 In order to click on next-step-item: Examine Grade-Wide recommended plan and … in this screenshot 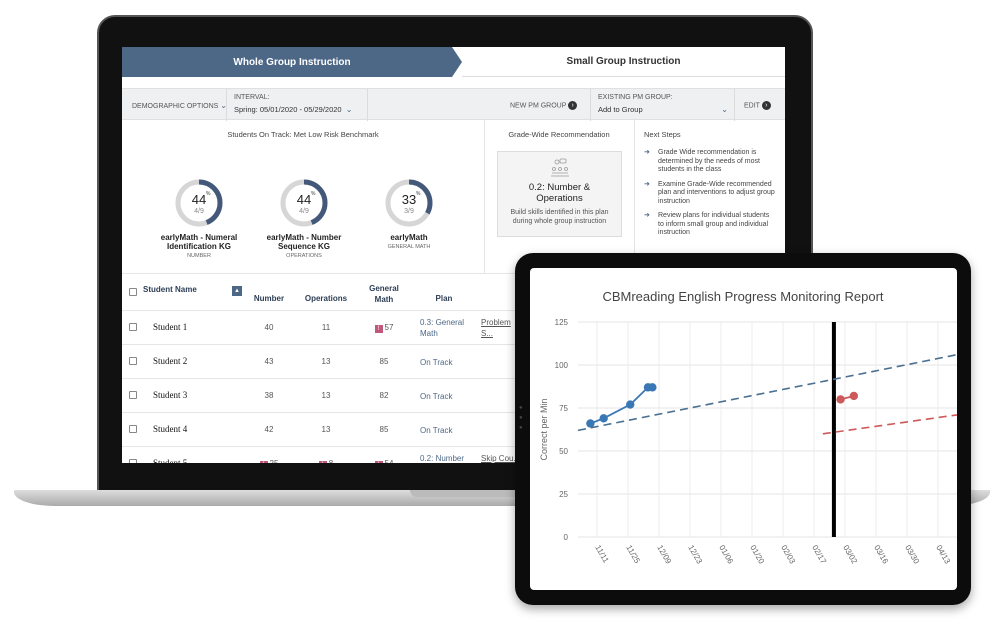, I will do `click(709, 194)`.